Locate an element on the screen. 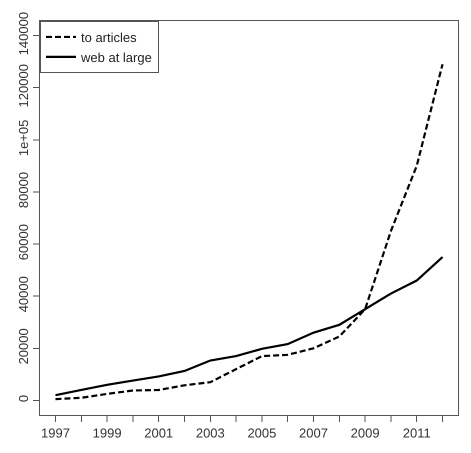  x-tick-label: 2009 is located at coordinates (365, 433).